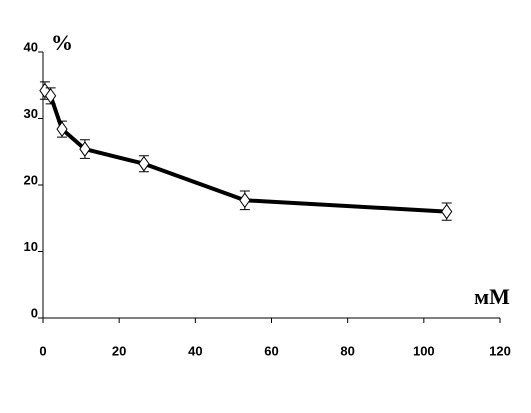  Describe the element at coordinates (500, 350) in the screenshot. I see `x-tick-label: 120` at that location.